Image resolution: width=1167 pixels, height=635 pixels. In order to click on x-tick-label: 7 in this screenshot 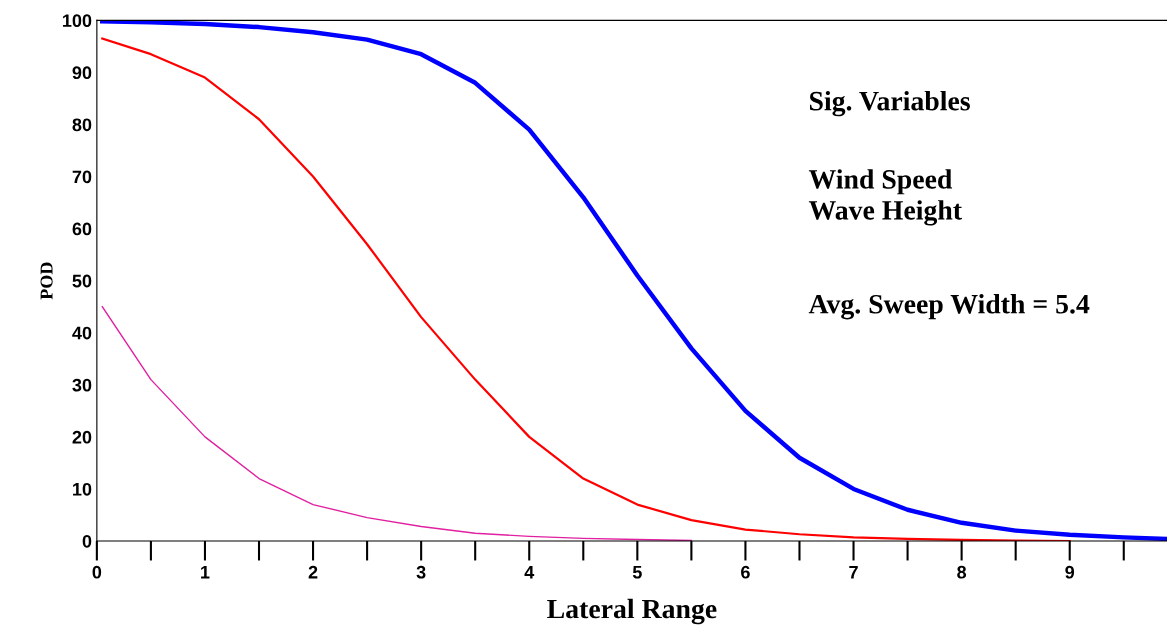, I will do `click(853, 572)`.